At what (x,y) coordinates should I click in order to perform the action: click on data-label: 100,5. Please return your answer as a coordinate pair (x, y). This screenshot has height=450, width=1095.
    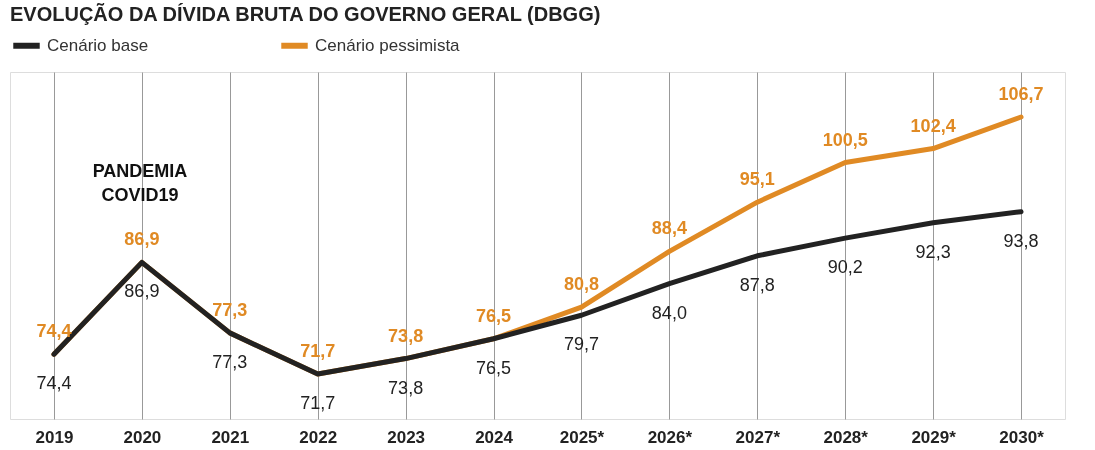
    Looking at the image, I should click on (845, 139).